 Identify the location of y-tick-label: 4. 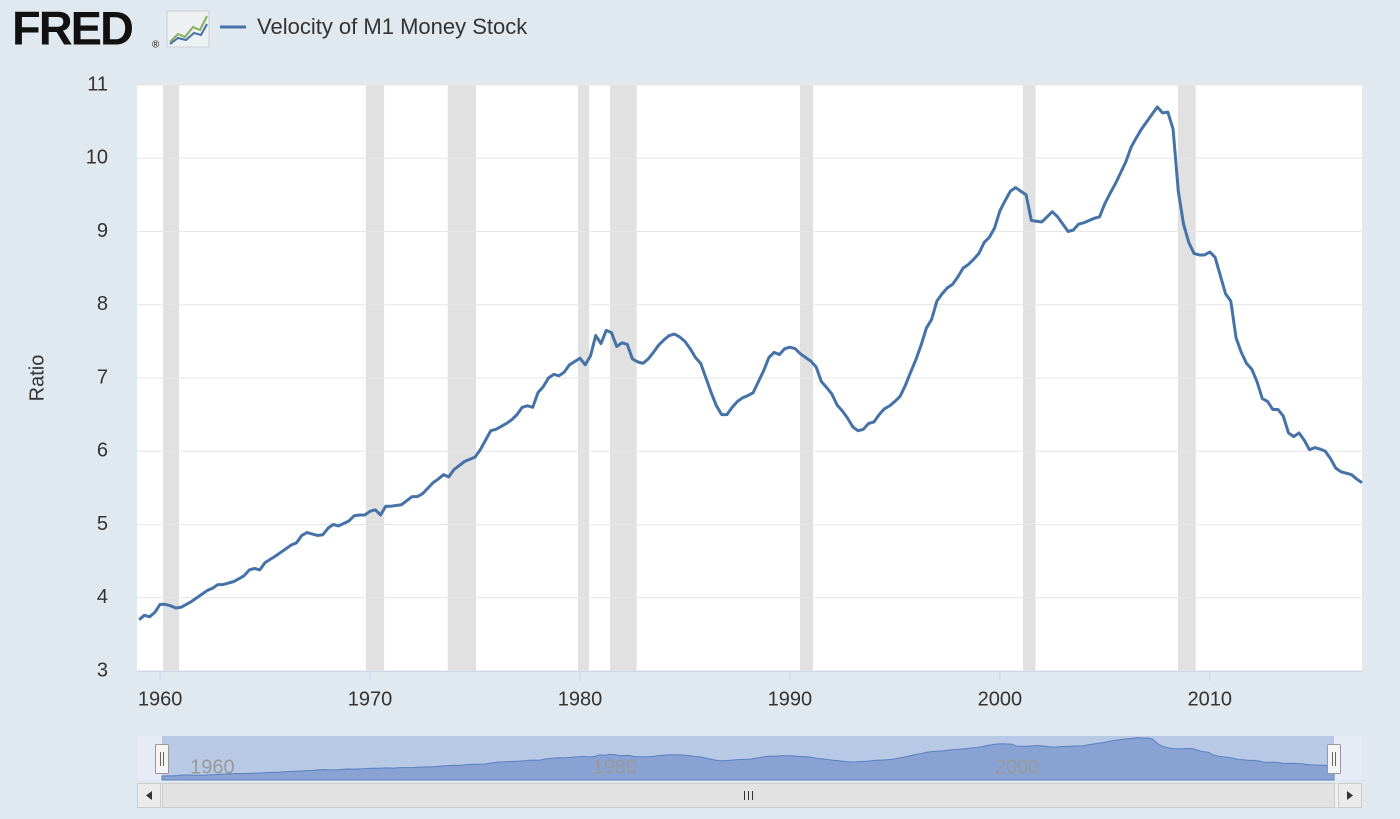
(102, 597).